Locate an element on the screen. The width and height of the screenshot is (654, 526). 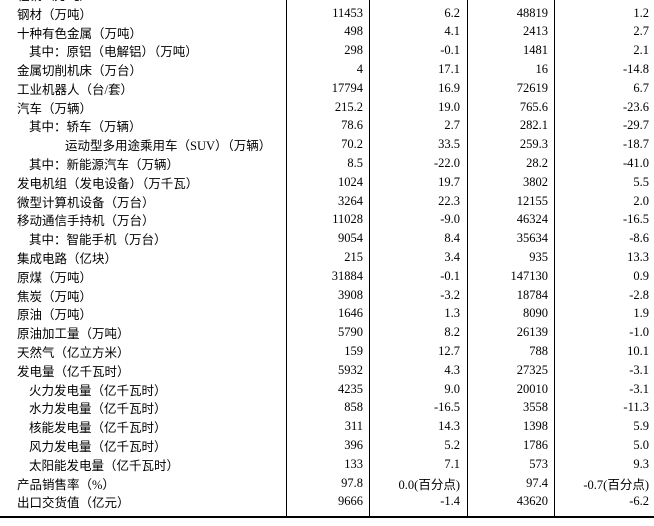
product-label: 太阳能发电量（亿千瓦时） is located at coordinates (104, 465).